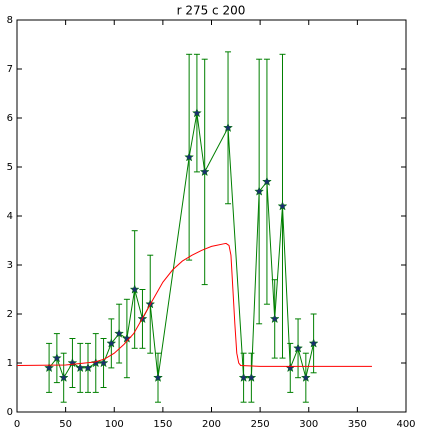  I want to click on x-tick-label: 250, so click(260, 424).